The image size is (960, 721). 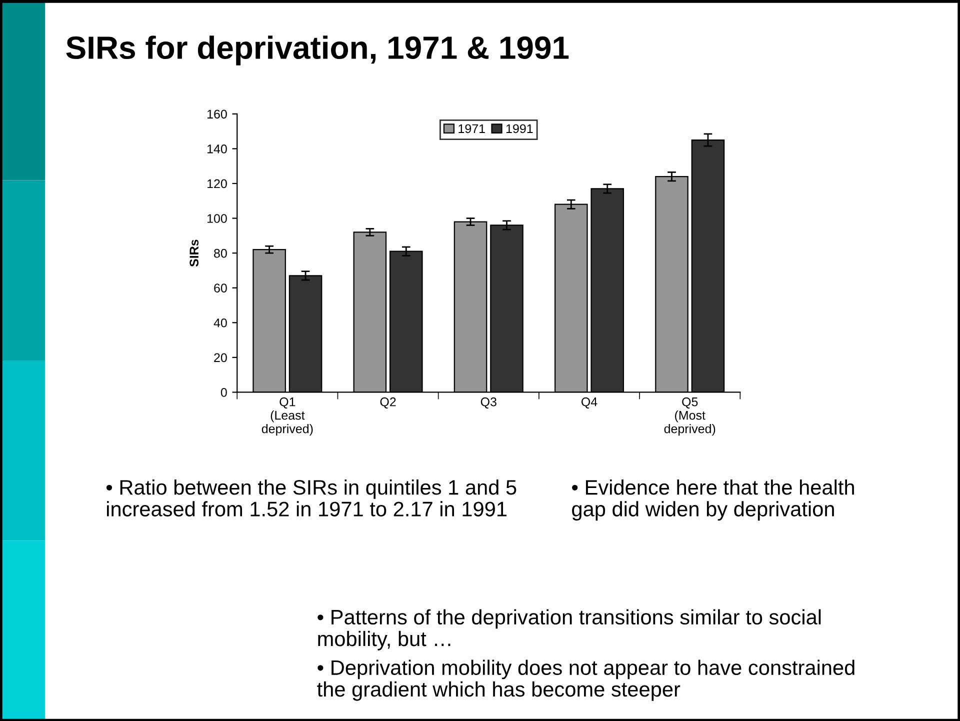 I want to click on x-tick-label: Q4, so click(x=590, y=403).